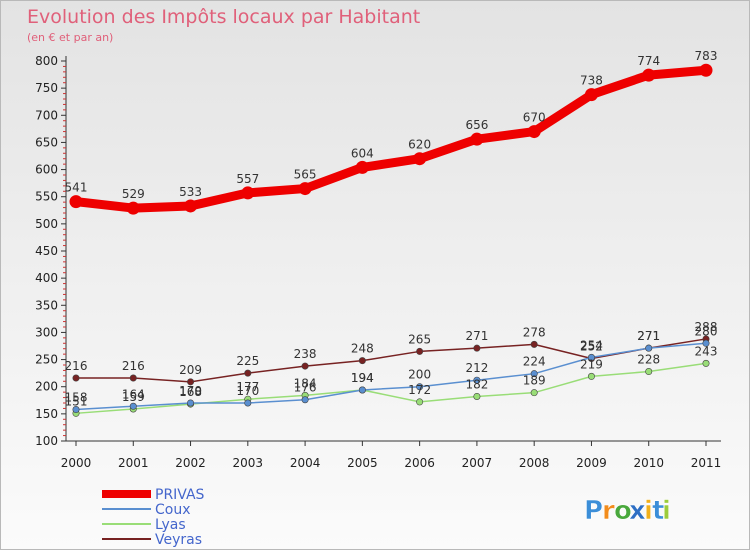 The height and width of the screenshot is (551, 750). I want to click on data-label-veyras: 225, so click(247, 361).